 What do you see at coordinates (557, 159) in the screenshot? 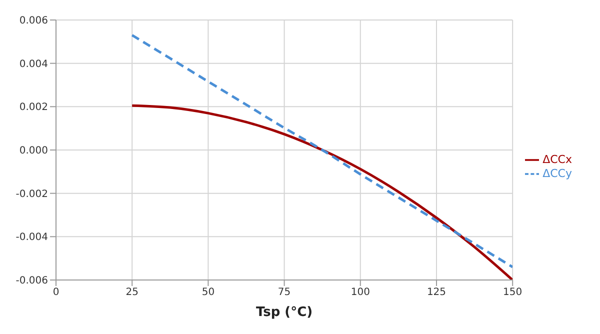
I see `legend-label: ΔCCx` at bounding box center [557, 159].